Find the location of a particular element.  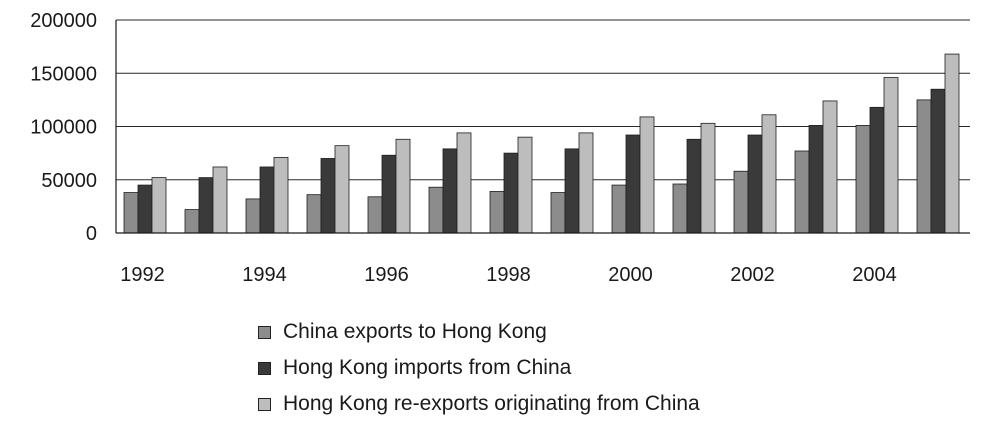

x-tick-label: 1998 is located at coordinates (508, 275).